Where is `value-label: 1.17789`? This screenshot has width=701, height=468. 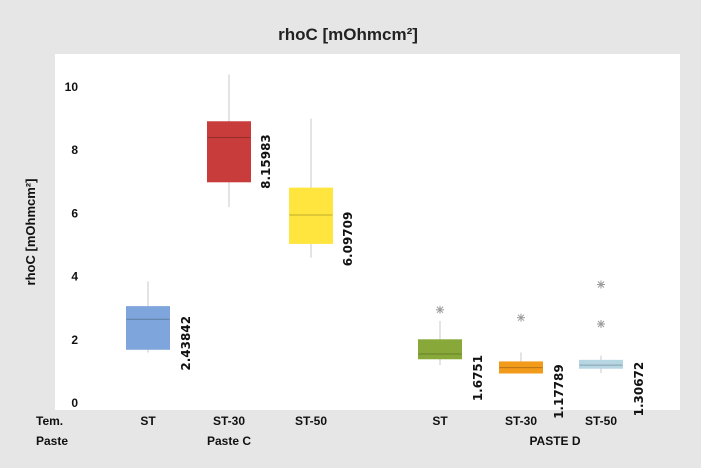
value-label: 1.17789 is located at coordinates (559, 391).